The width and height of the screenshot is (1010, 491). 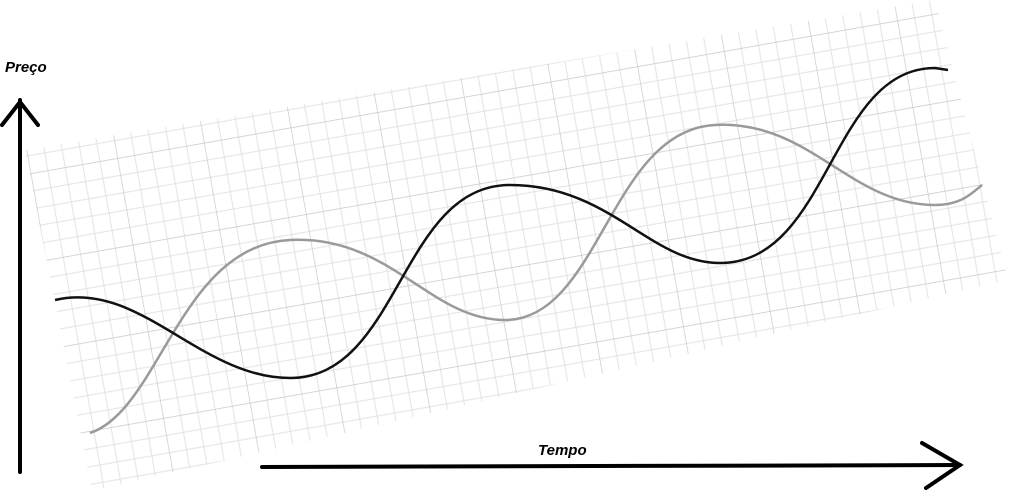 What do you see at coordinates (611, 466) in the screenshot?
I see `x-axis` at bounding box center [611, 466].